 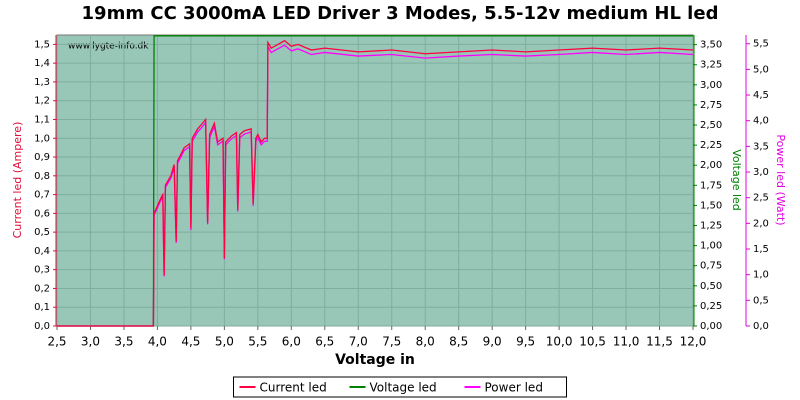 I want to click on y2-tick-label: 3,50, so click(x=711, y=45).